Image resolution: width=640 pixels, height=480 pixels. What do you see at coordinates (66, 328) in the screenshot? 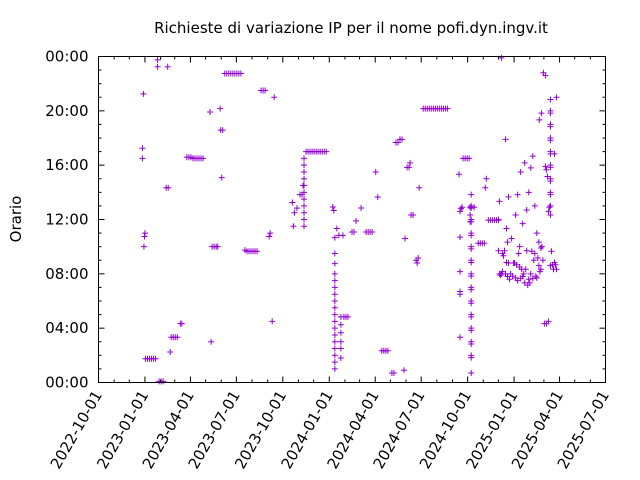
I see `y-tick-label: 04:00` at bounding box center [66, 328].